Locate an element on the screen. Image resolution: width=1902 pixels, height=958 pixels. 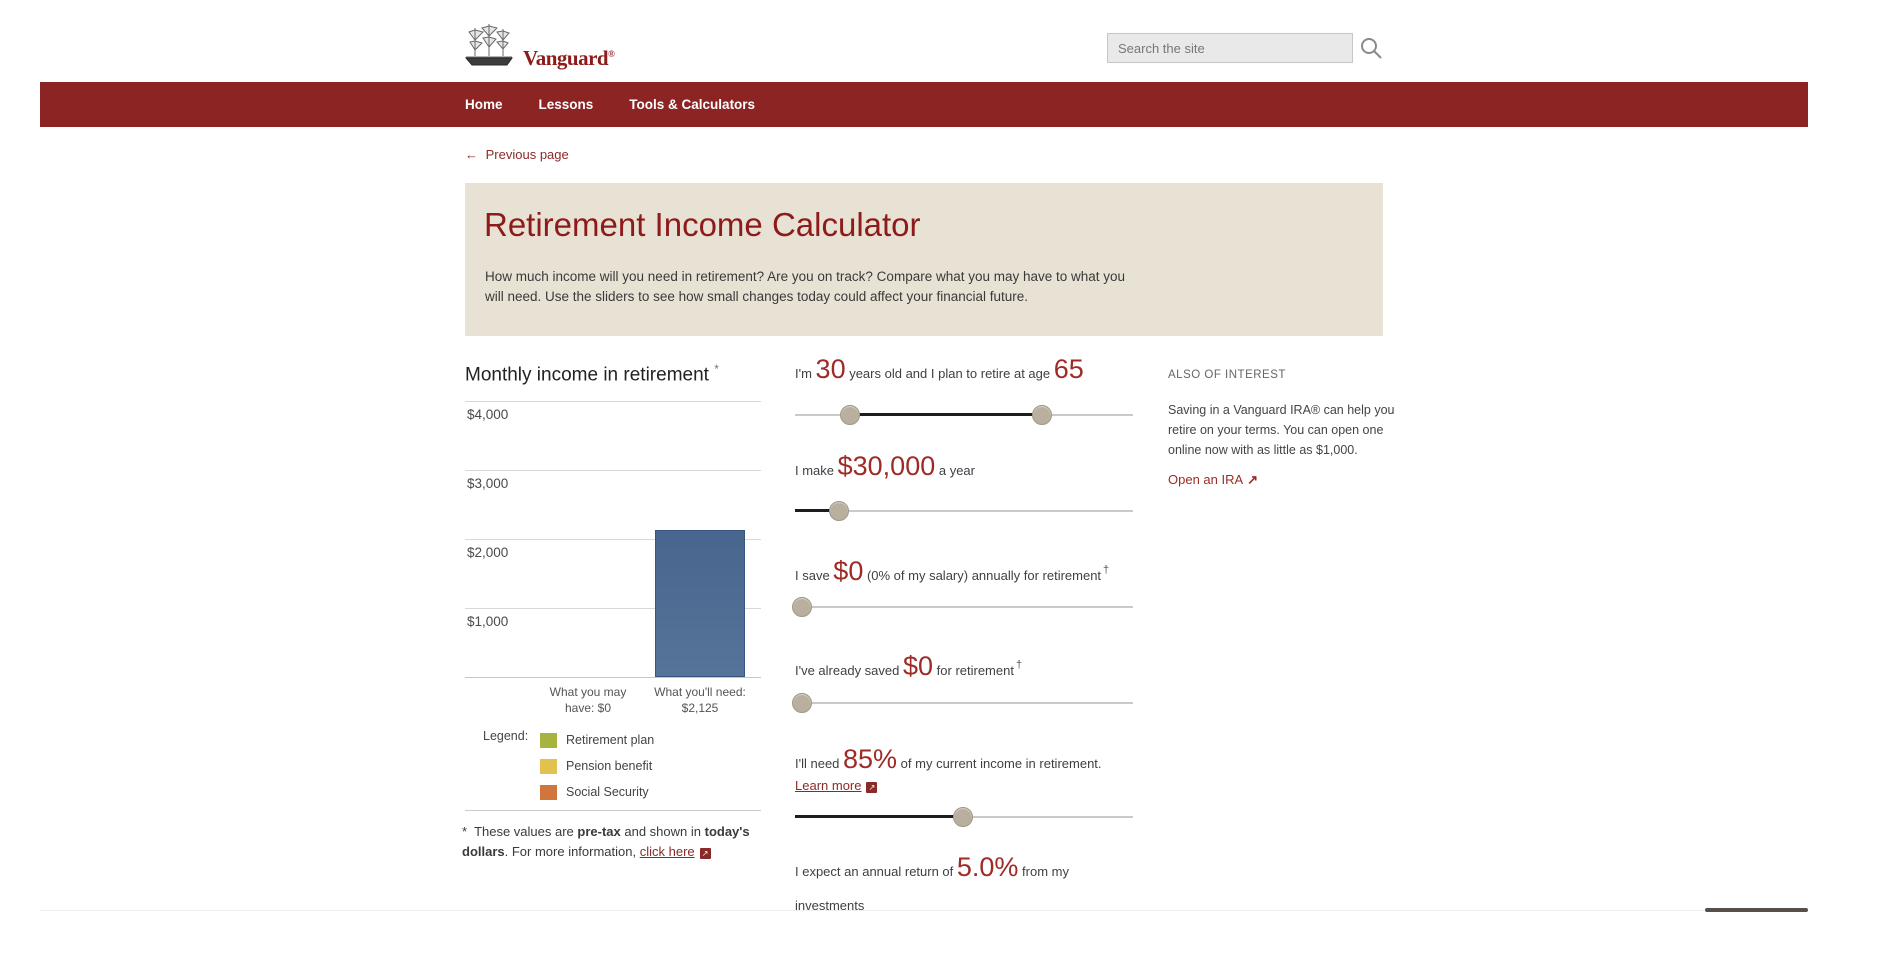
sailing-ship-icon is located at coordinates (489, 48).